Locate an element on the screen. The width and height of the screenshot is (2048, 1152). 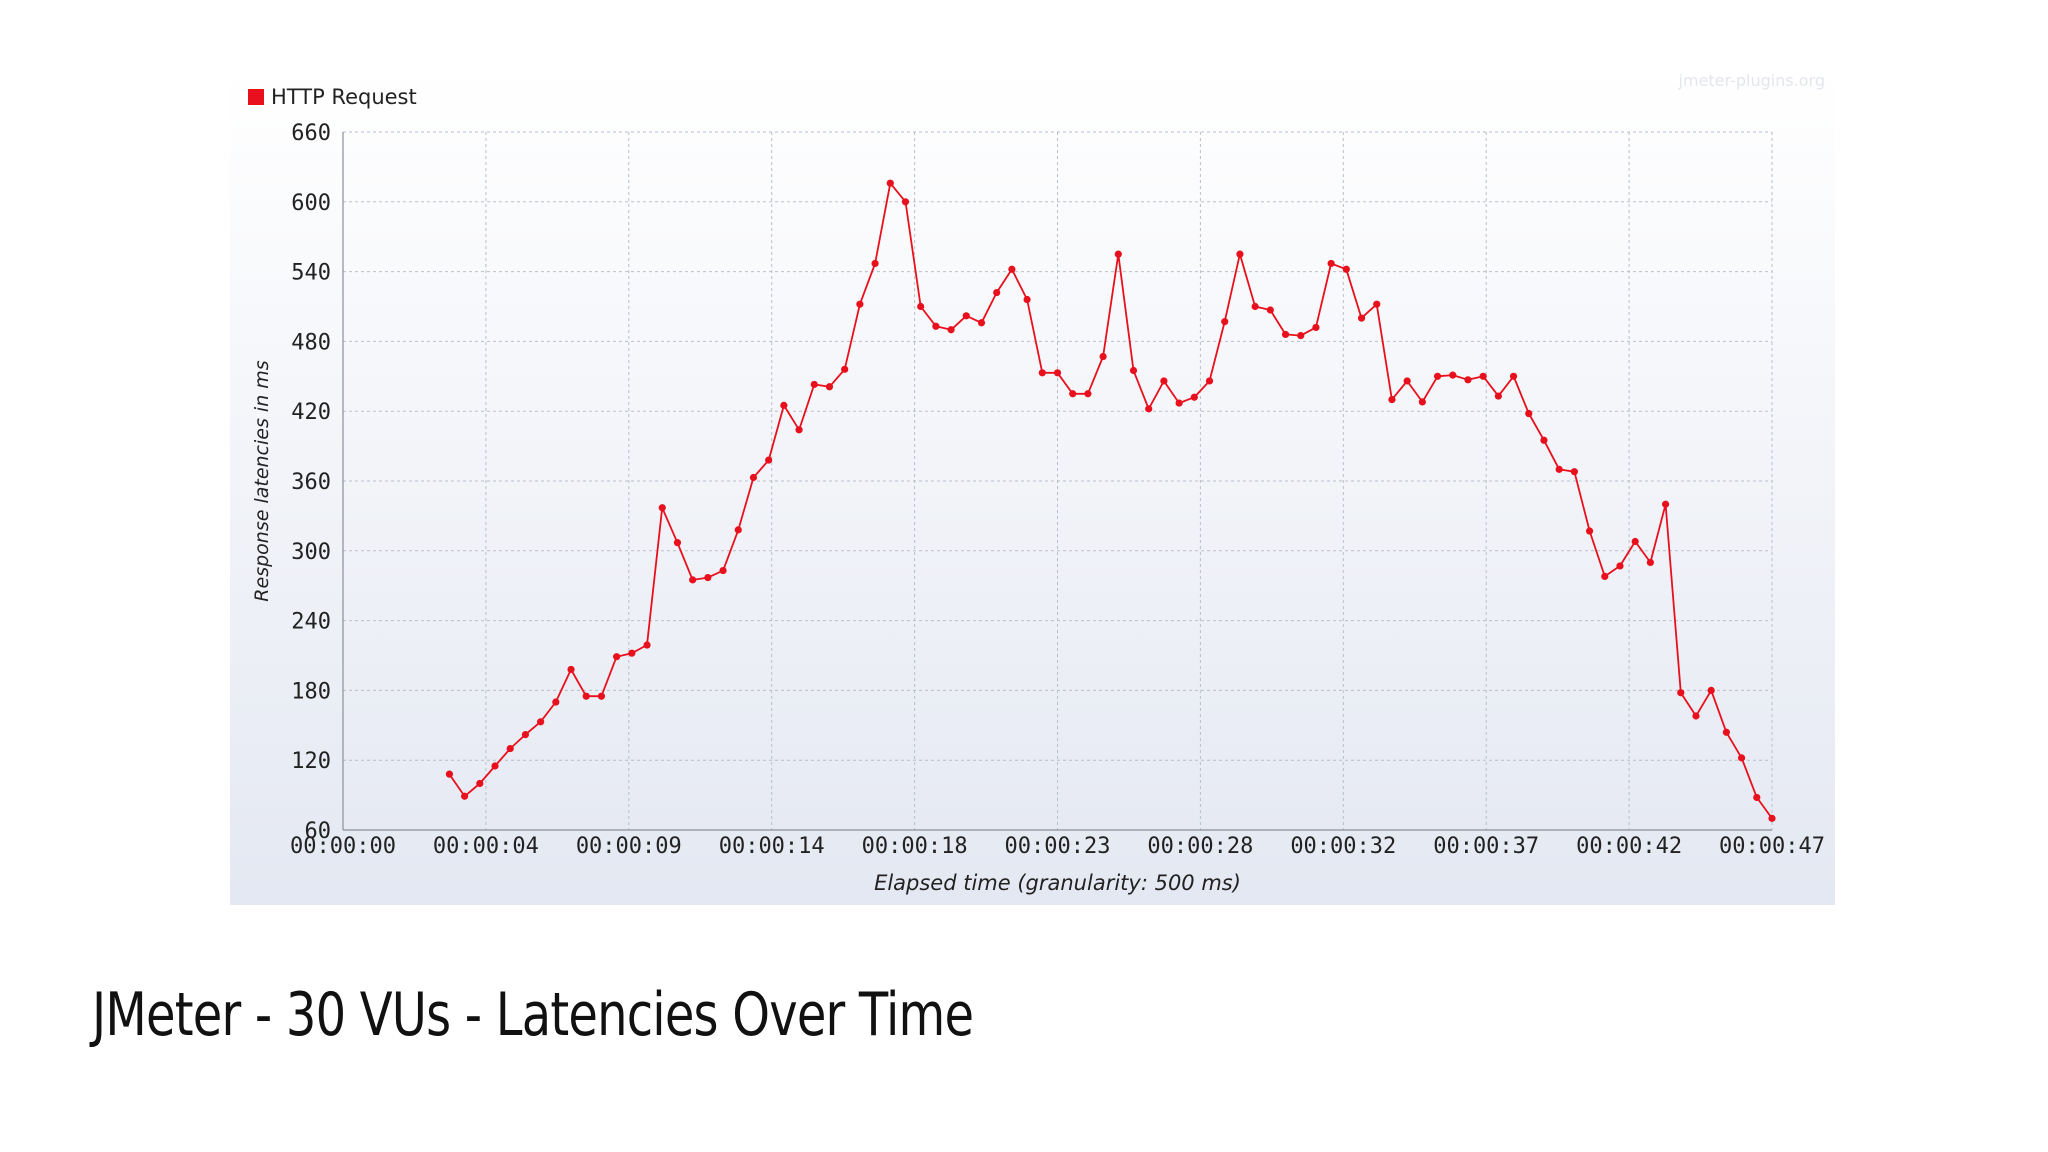
y-tick-label: 540 is located at coordinates (311, 273).